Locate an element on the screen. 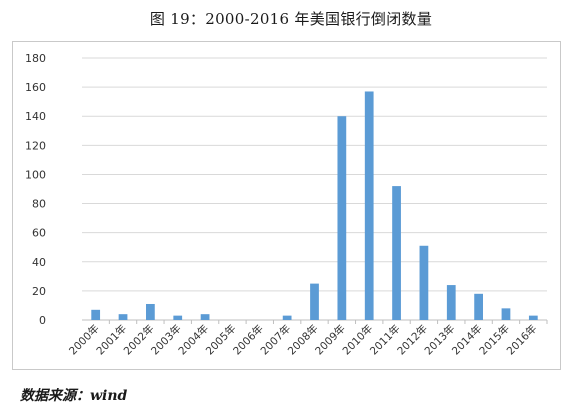 This screenshot has height=410, width=582. bar-2001年 is located at coordinates (123, 317).